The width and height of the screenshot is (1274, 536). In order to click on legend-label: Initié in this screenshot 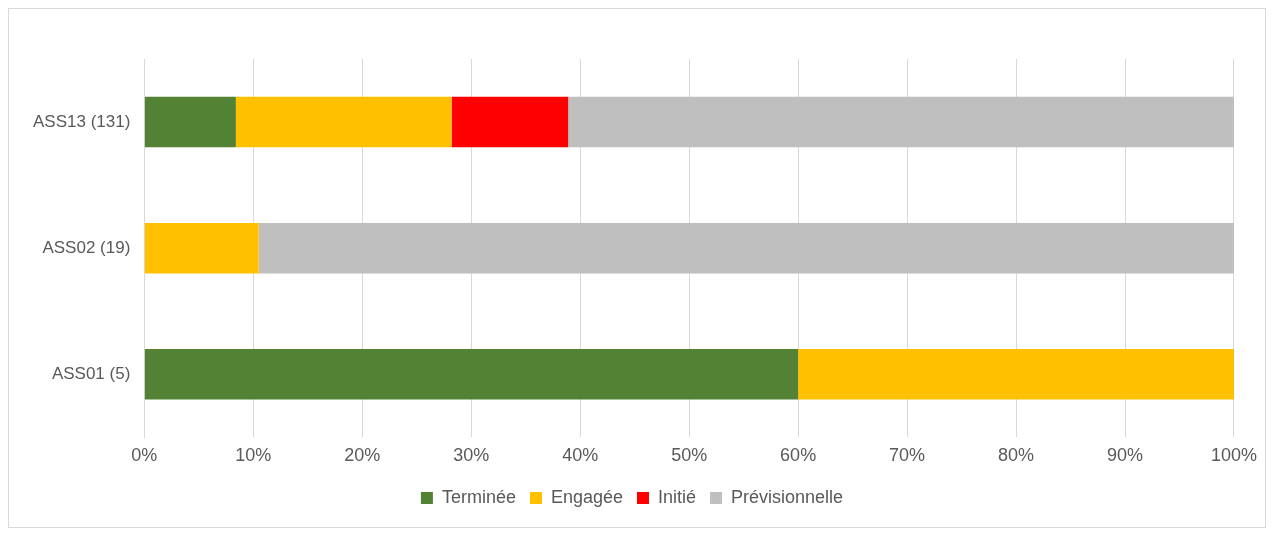, I will do `click(677, 496)`.